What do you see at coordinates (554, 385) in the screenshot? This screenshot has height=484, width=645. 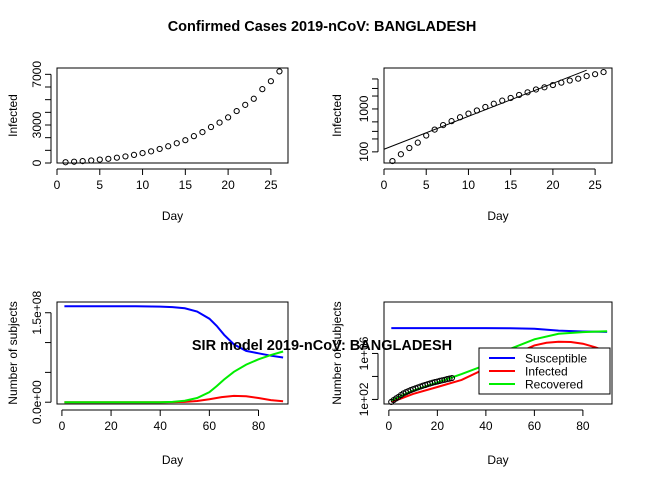 I see `legend-label: Recovered` at bounding box center [554, 385].